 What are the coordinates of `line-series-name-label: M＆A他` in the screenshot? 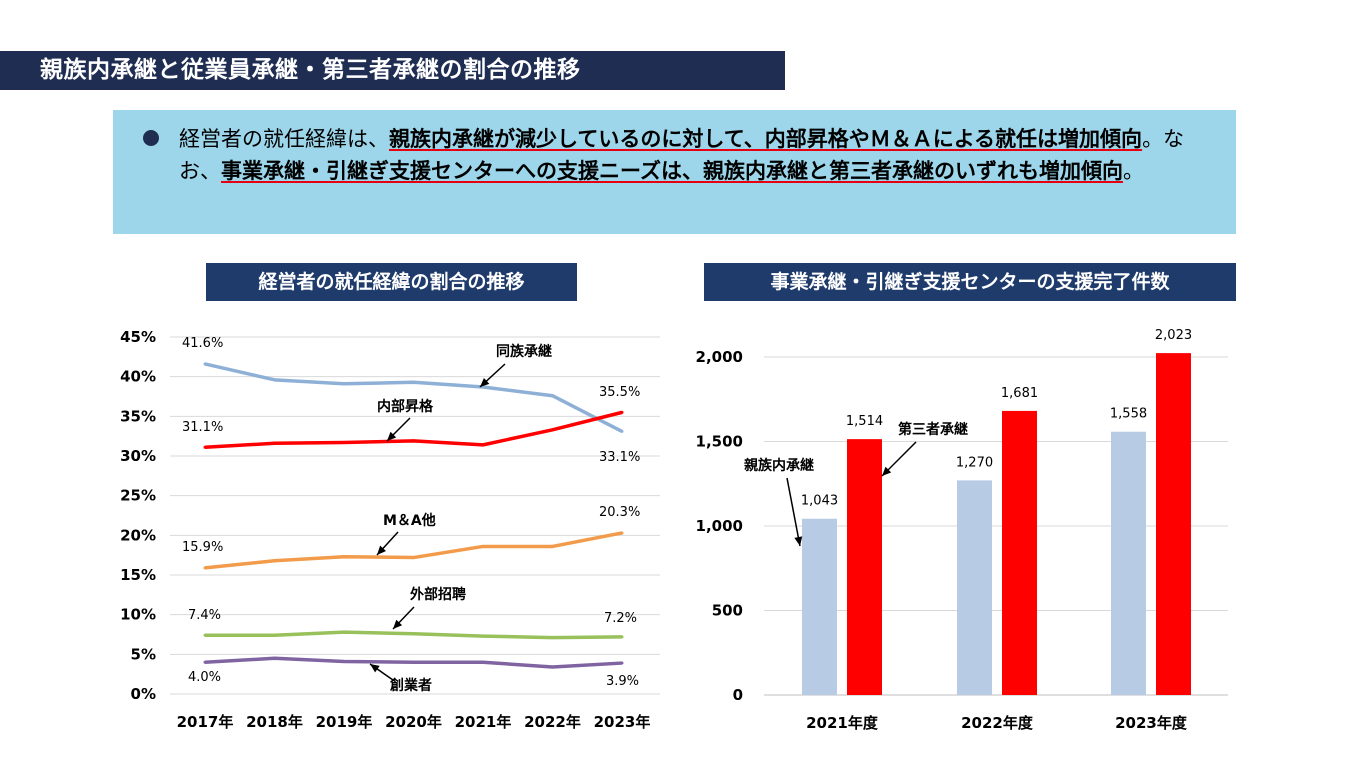 It's located at (409, 520).